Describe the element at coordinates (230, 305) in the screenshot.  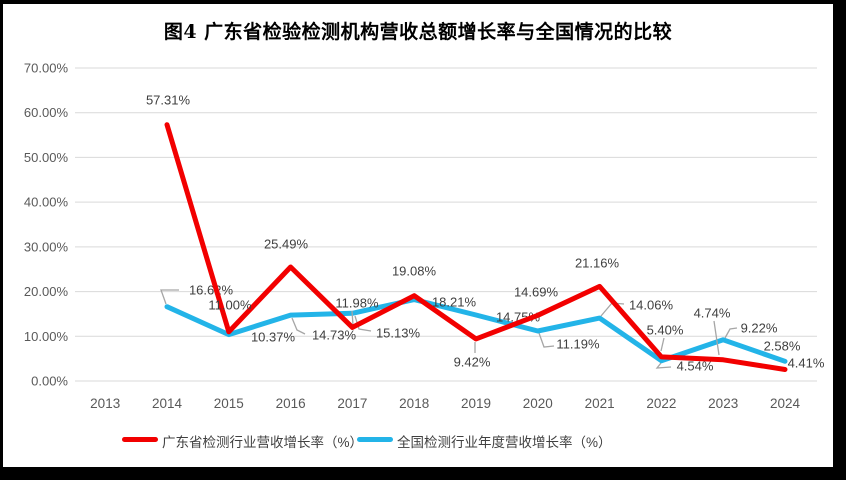
I see `data-label-guangdong-2015: 11.00%` at that location.